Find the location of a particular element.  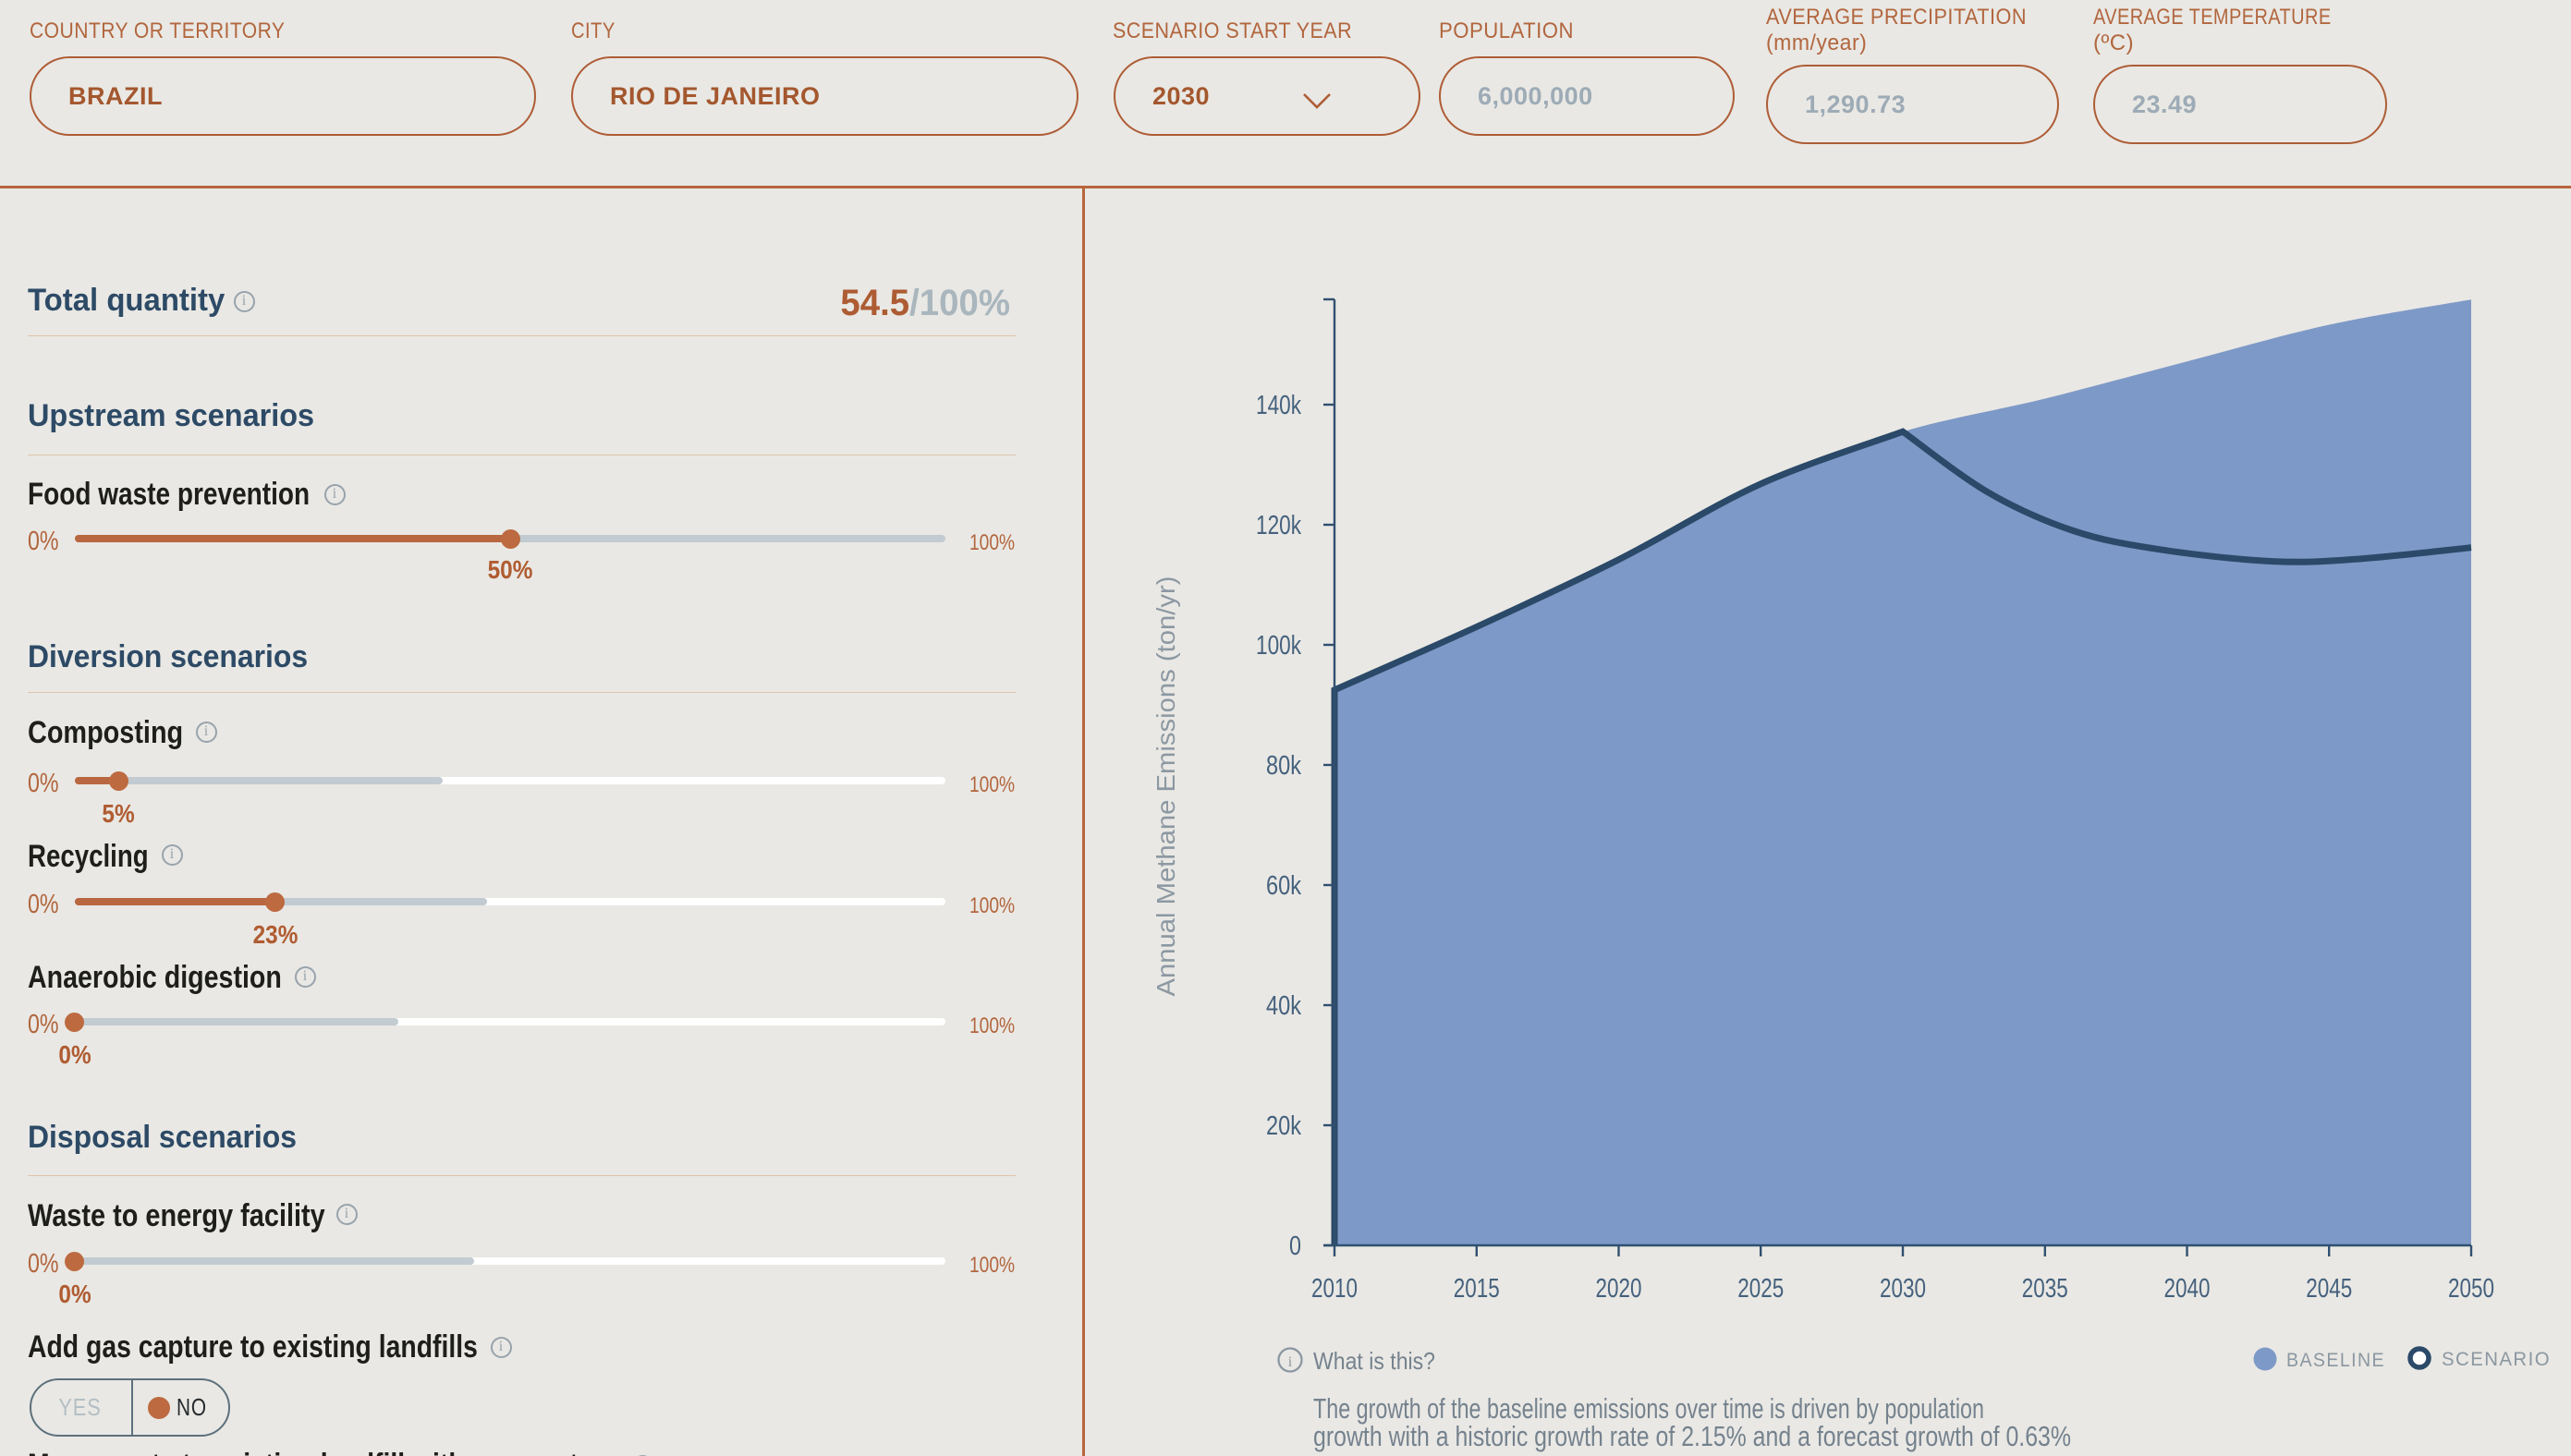

svg-text: 120k is located at coordinates (1278, 525).